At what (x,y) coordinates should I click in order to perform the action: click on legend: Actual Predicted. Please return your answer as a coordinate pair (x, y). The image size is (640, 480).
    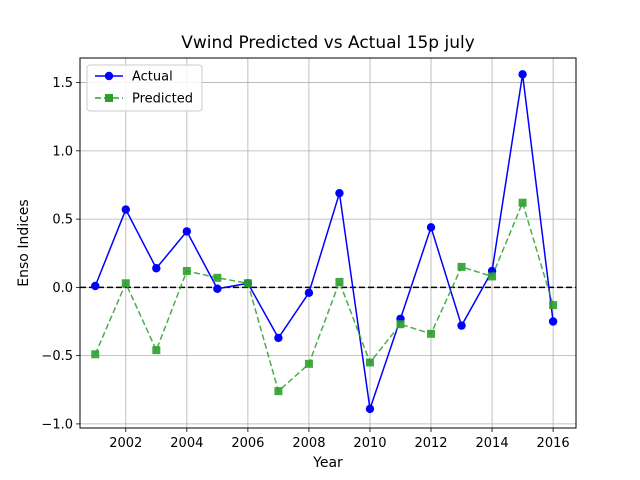
    Looking at the image, I should click on (144, 88).